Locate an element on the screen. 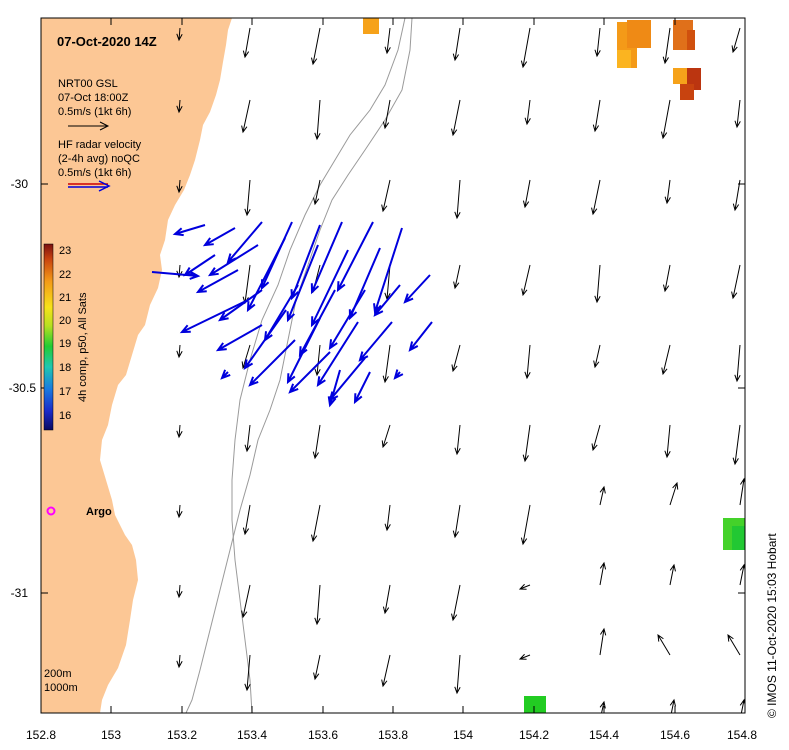 This screenshot has height=750, width=789. colorbar-tick: 16 is located at coordinates (65, 416).